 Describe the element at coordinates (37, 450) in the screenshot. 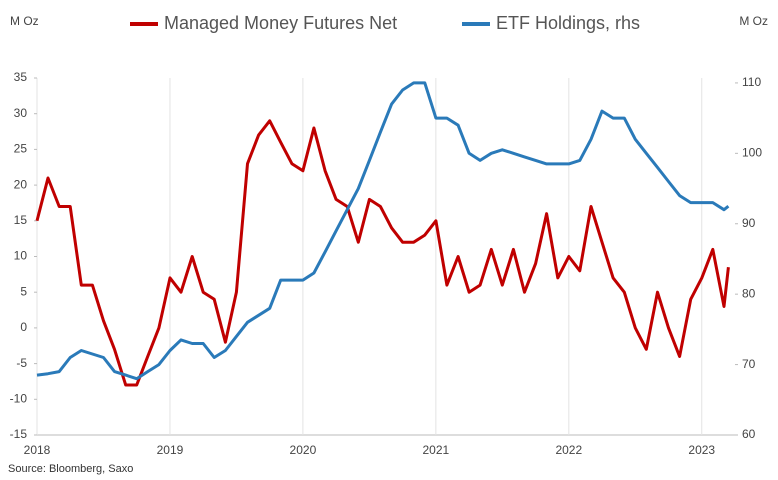

I see `x-tick-label: 2018` at that location.